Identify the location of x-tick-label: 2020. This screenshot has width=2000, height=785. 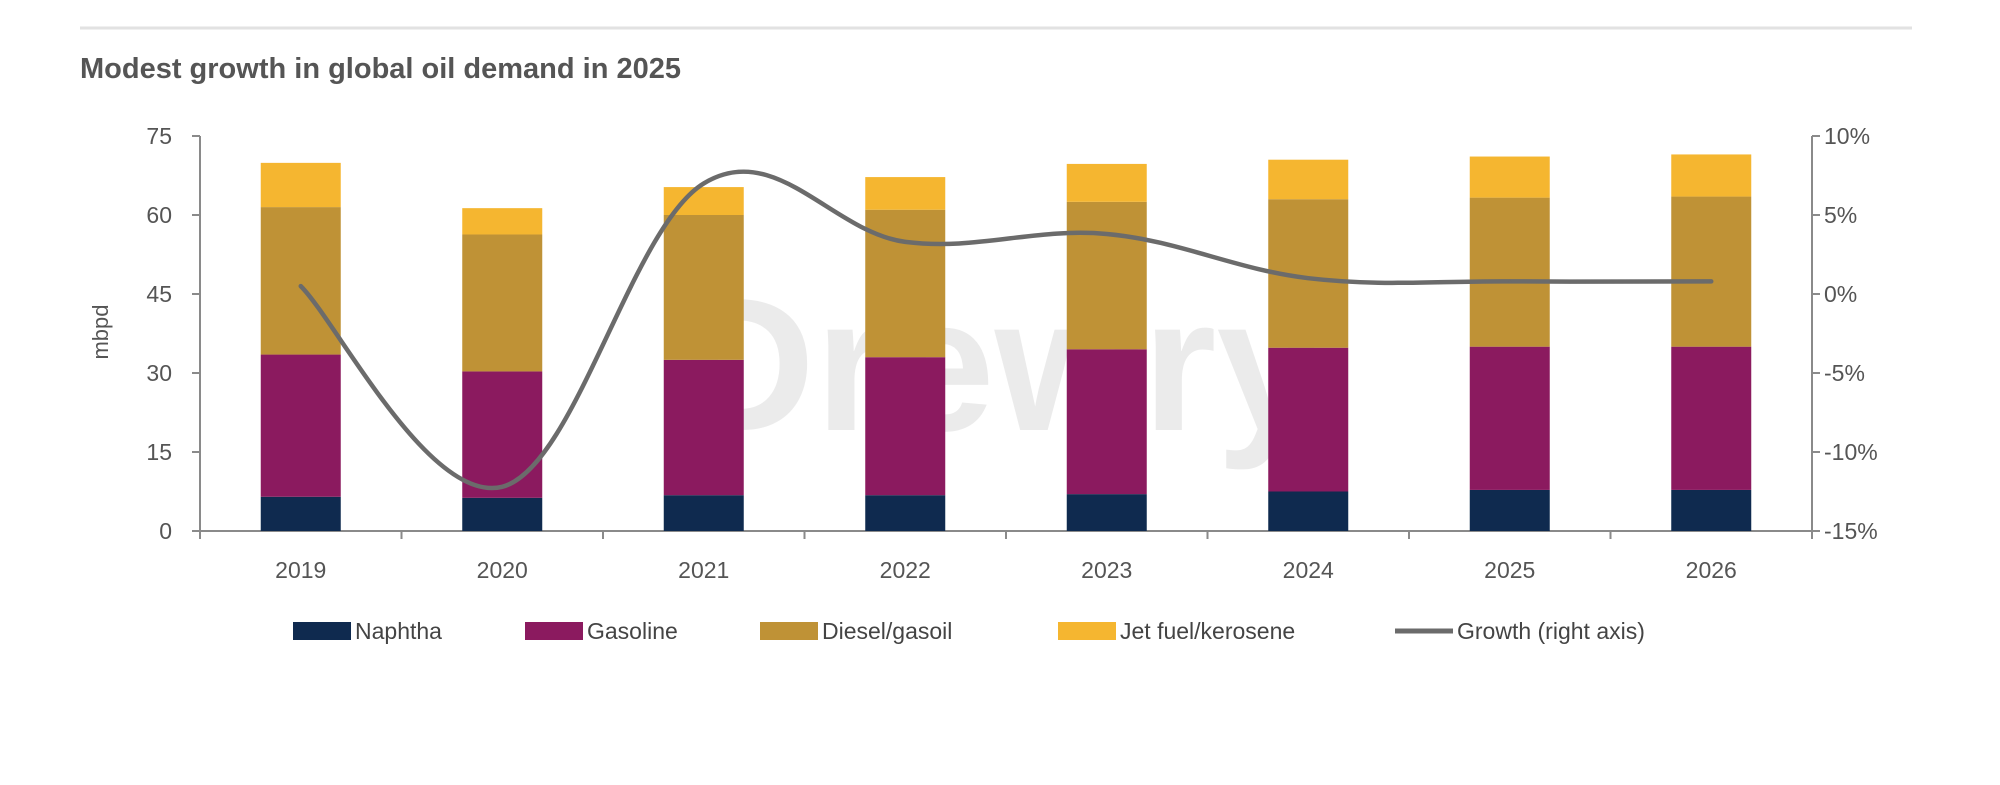
(502, 570).